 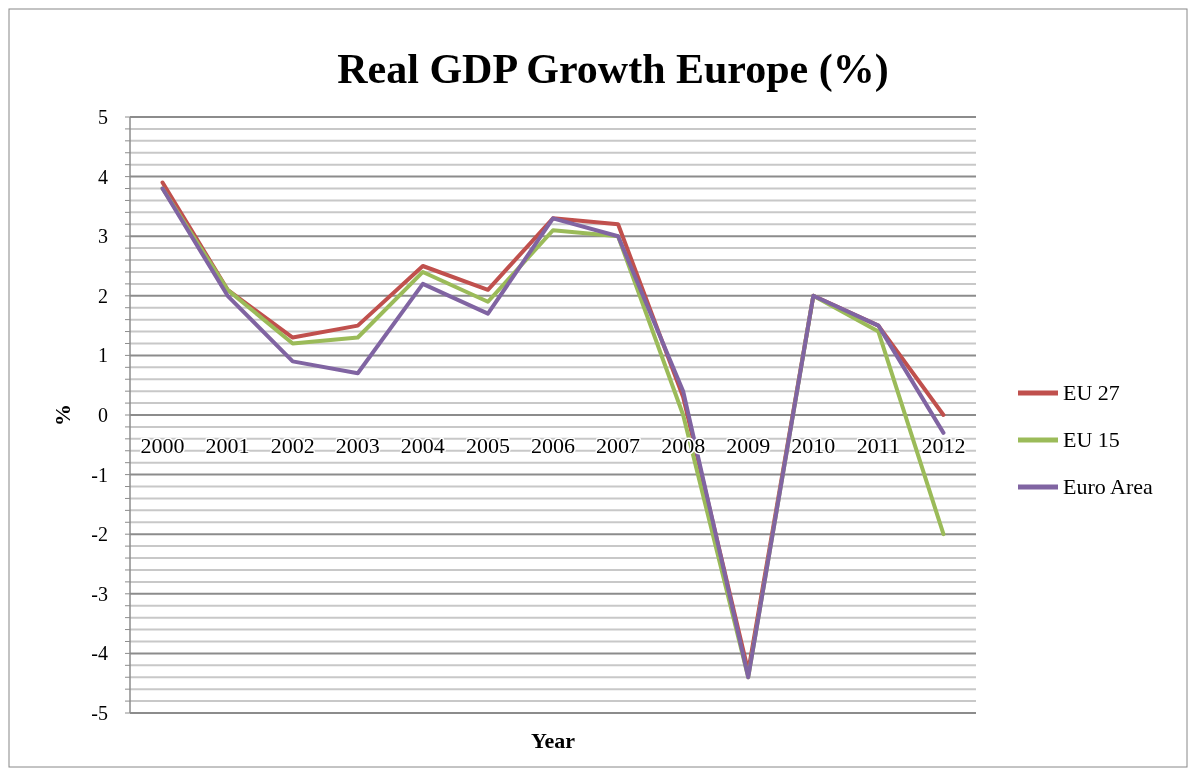 I want to click on x-tick-label: 2007, so click(x=618, y=445).